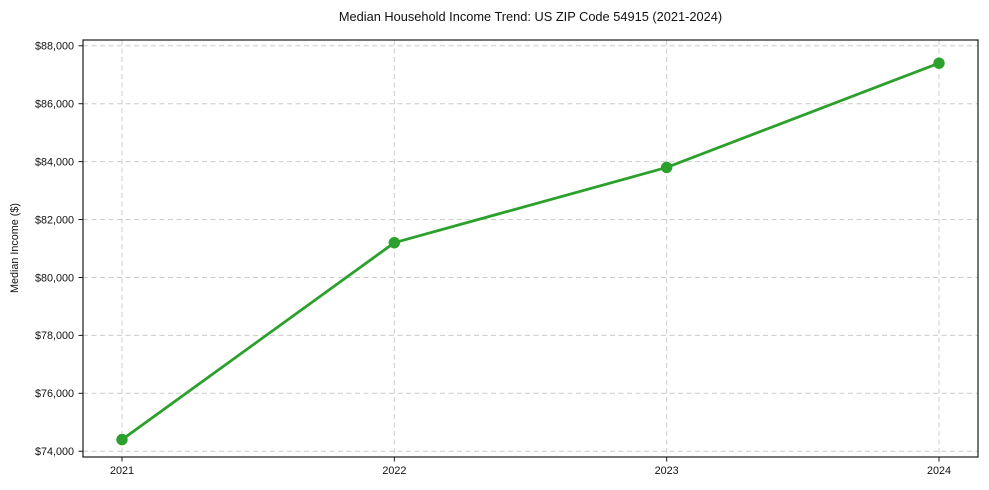  Describe the element at coordinates (54, 105) in the screenshot. I see `y-tick-label: $86,000` at that location.